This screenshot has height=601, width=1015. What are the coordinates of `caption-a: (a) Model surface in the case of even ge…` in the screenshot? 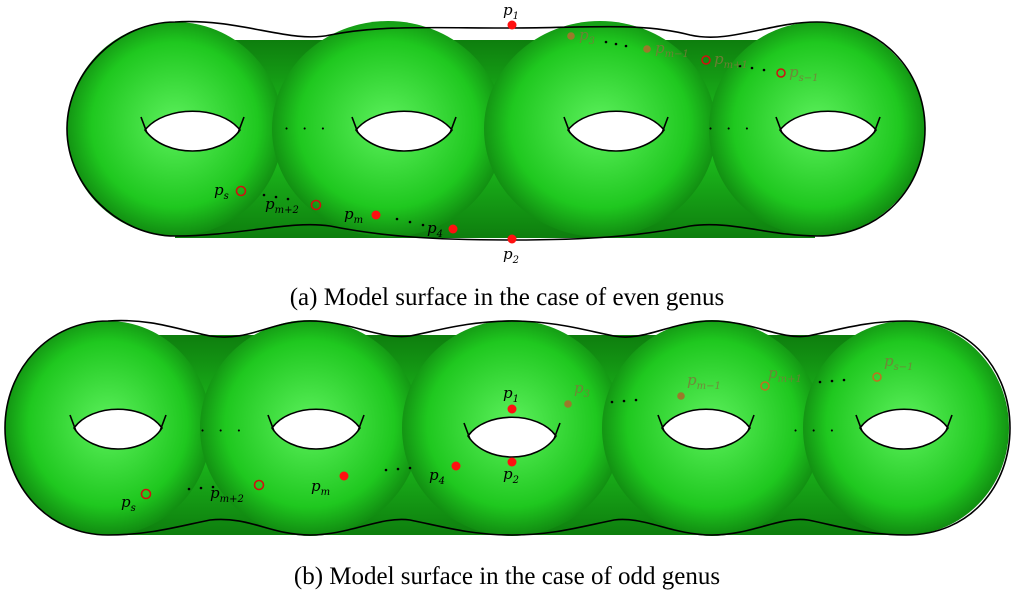 It's located at (507, 297).